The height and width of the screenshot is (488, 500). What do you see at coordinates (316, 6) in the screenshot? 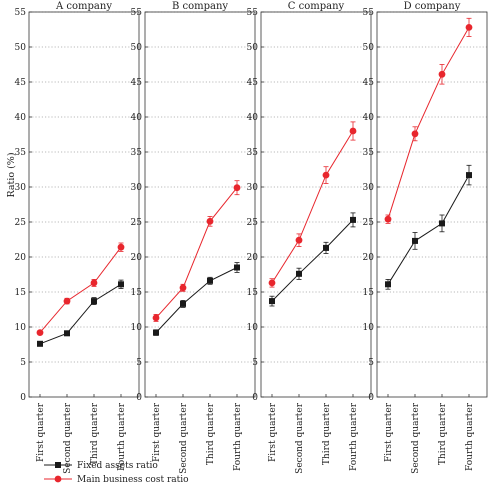
I see `panel-title: C company` at bounding box center [316, 6].